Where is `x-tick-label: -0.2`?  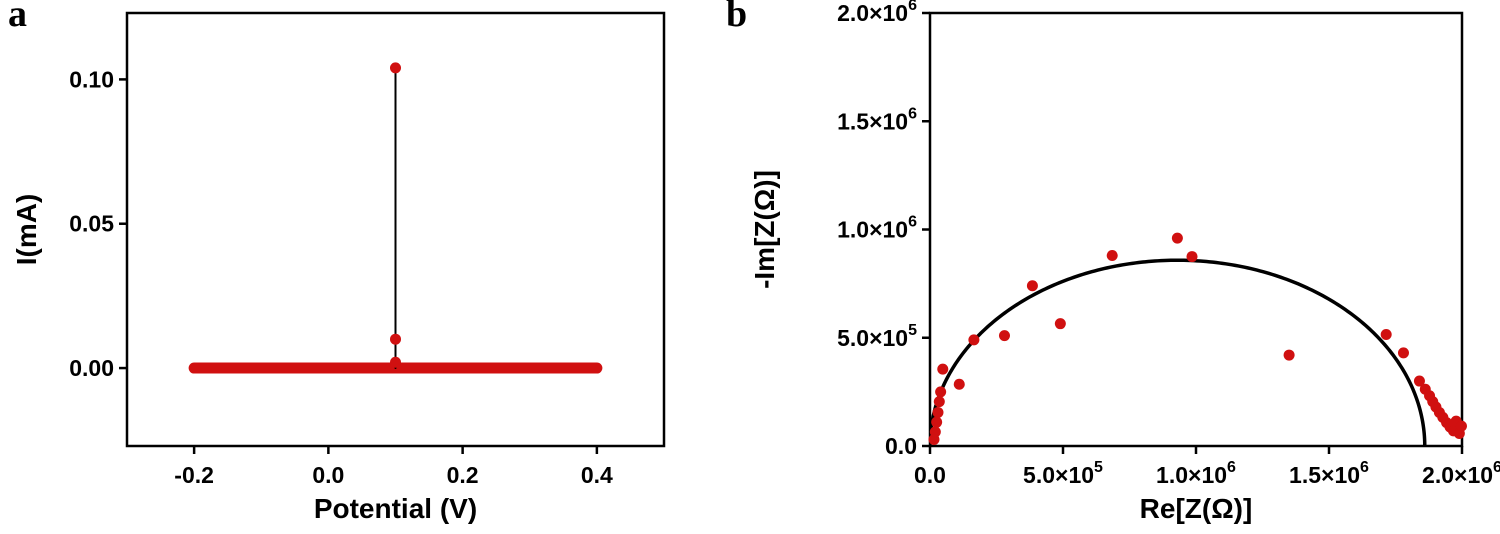
x-tick-label: -0.2 is located at coordinates (194, 475).